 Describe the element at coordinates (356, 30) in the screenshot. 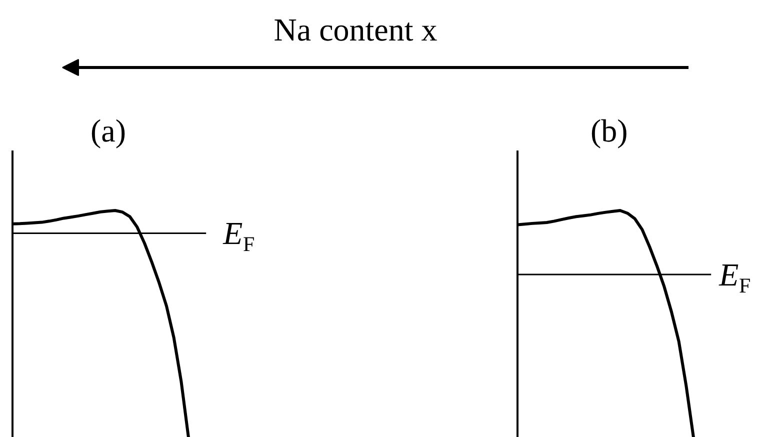

I see `text: Na content x` at that location.